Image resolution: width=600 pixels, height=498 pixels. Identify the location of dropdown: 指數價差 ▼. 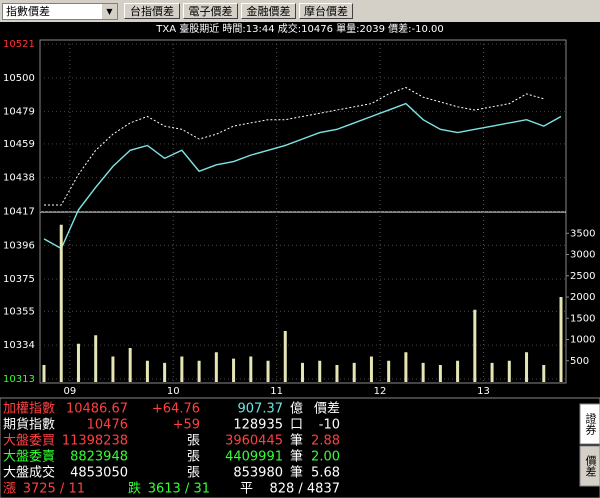
(60, 11).